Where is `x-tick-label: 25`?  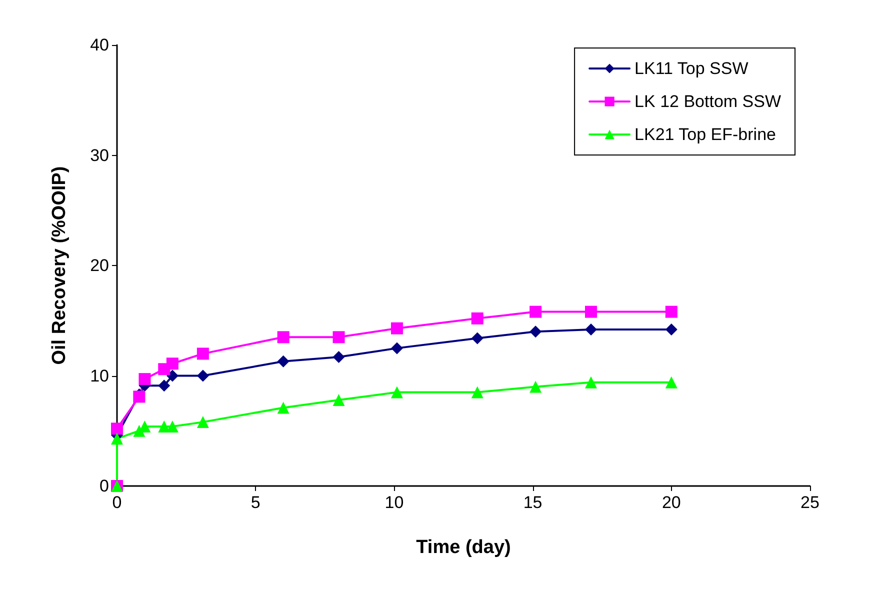
x-tick-label: 25 is located at coordinates (810, 502).